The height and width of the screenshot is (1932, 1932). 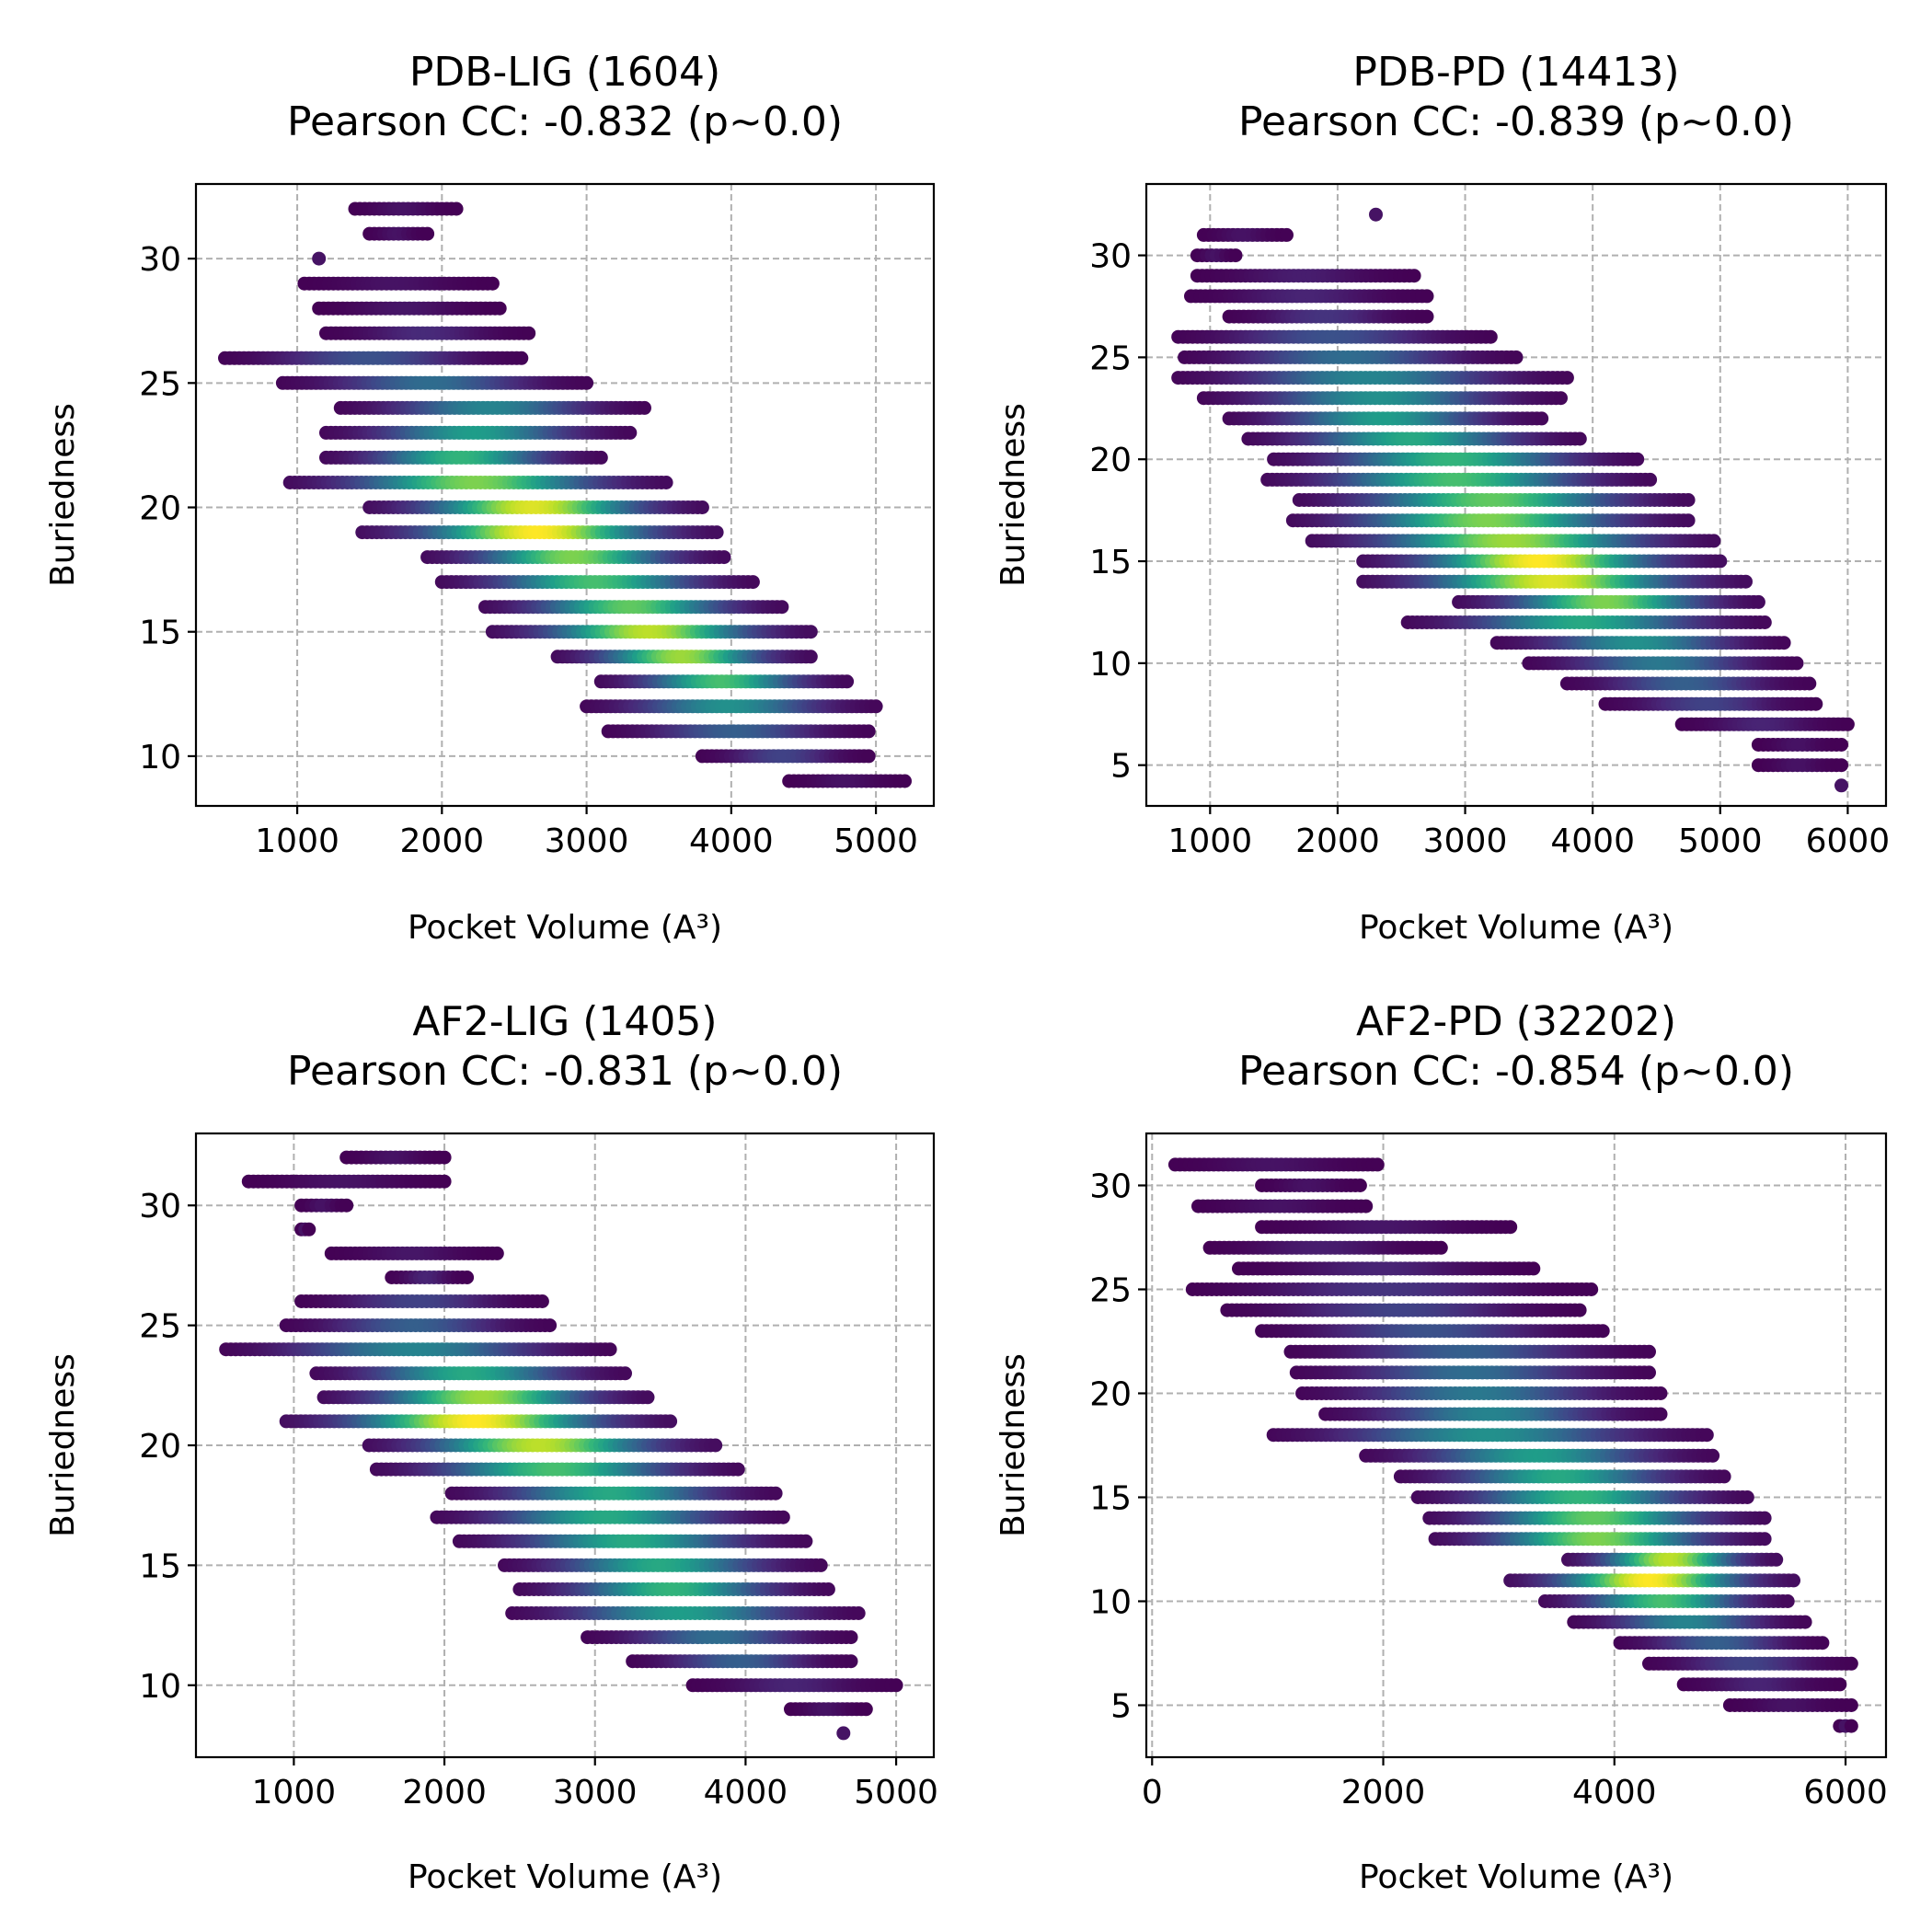 What do you see at coordinates (1515, 72) in the screenshot?
I see `chart-title: PDB-PD (14413)` at bounding box center [1515, 72].